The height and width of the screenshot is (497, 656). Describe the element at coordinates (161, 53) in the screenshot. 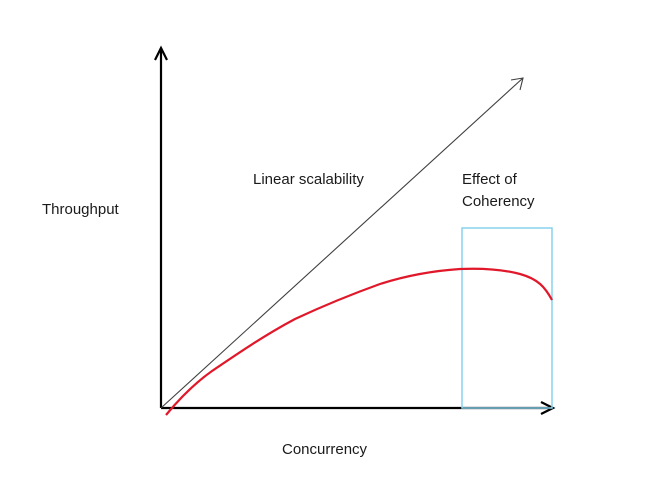

I see `y-axis-arrowhead` at that location.